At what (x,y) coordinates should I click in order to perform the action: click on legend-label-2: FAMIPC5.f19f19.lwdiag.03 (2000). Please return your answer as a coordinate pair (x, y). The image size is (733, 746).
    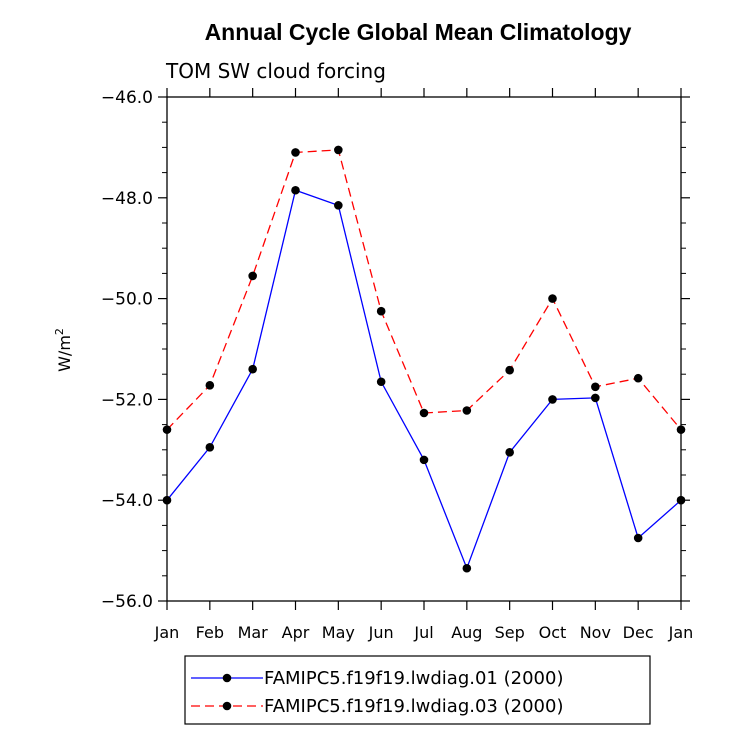
    Looking at the image, I should click on (413, 706).